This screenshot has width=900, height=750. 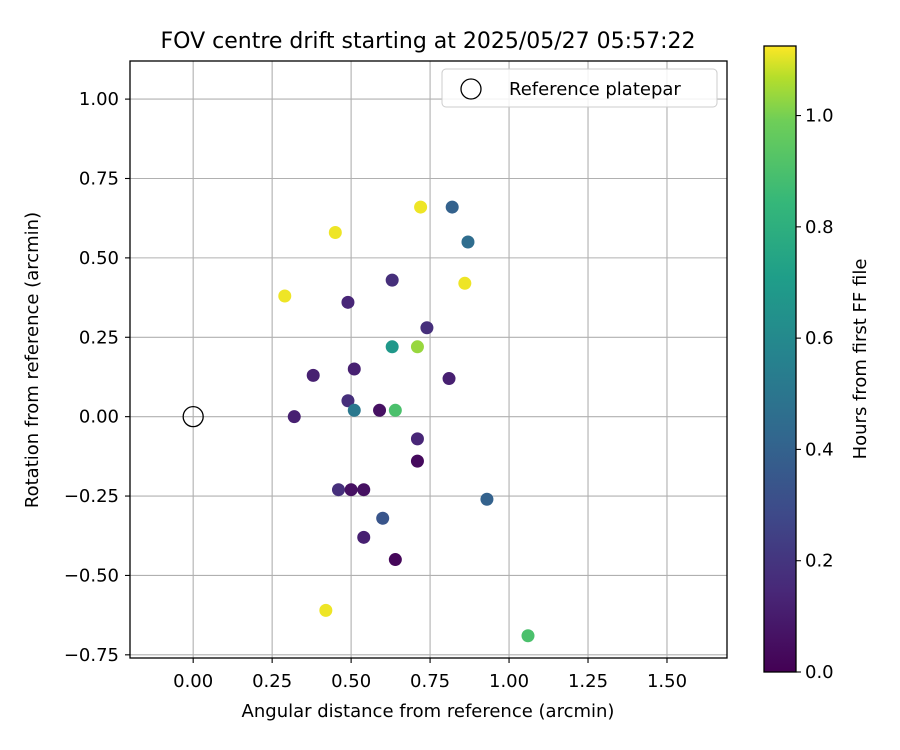 What do you see at coordinates (272, 681) in the screenshot?
I see `x-tick-label: 0.25` at bounding box center [272, 681].